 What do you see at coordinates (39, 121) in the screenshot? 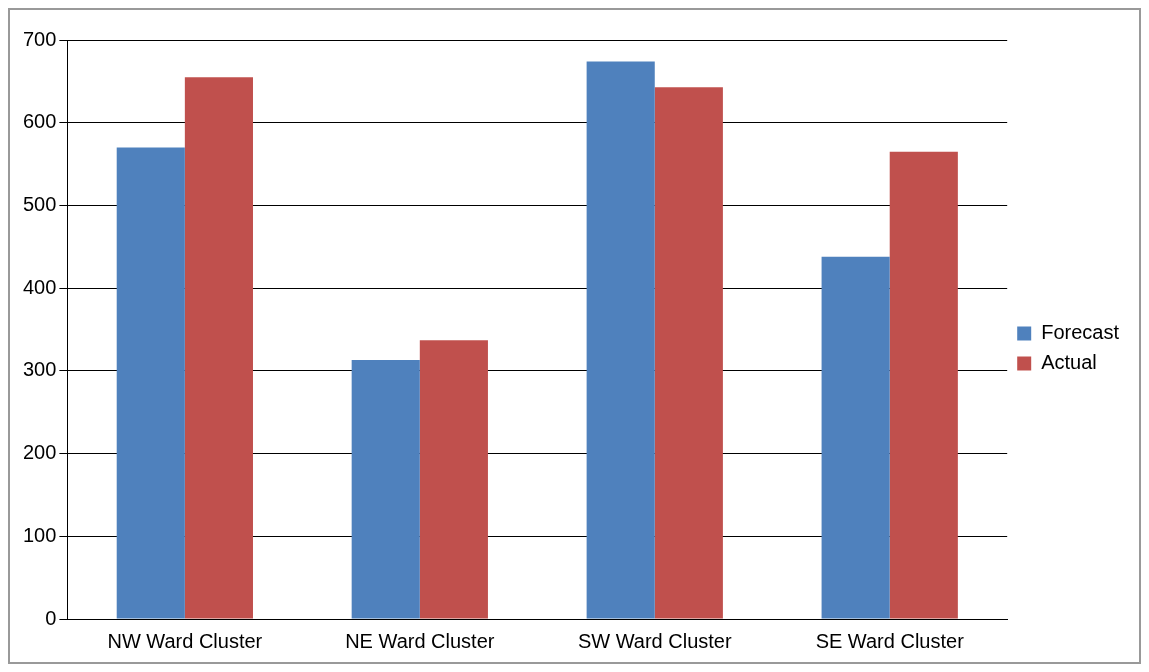
I see `y-tick-label: 600` at bounding box center [39, 121].